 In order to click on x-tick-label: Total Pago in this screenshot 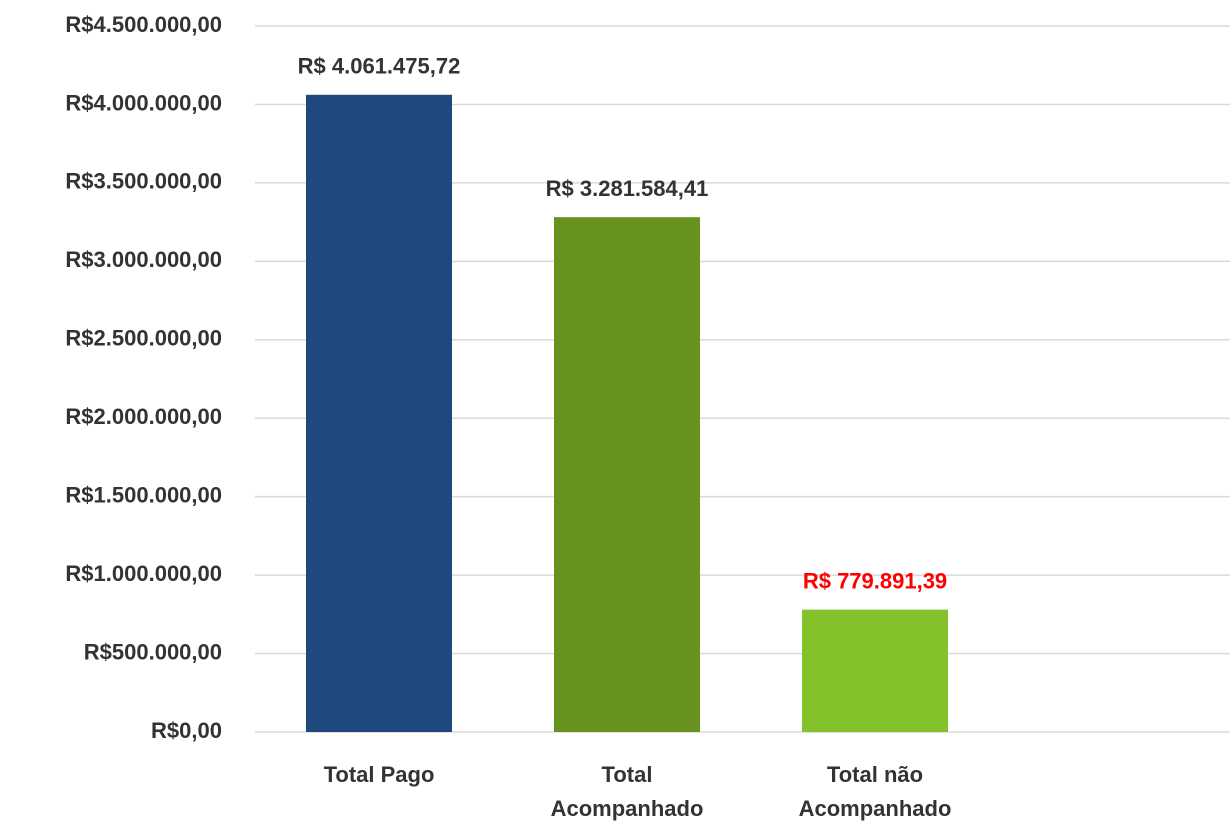, I will do `click(379, 774)`.